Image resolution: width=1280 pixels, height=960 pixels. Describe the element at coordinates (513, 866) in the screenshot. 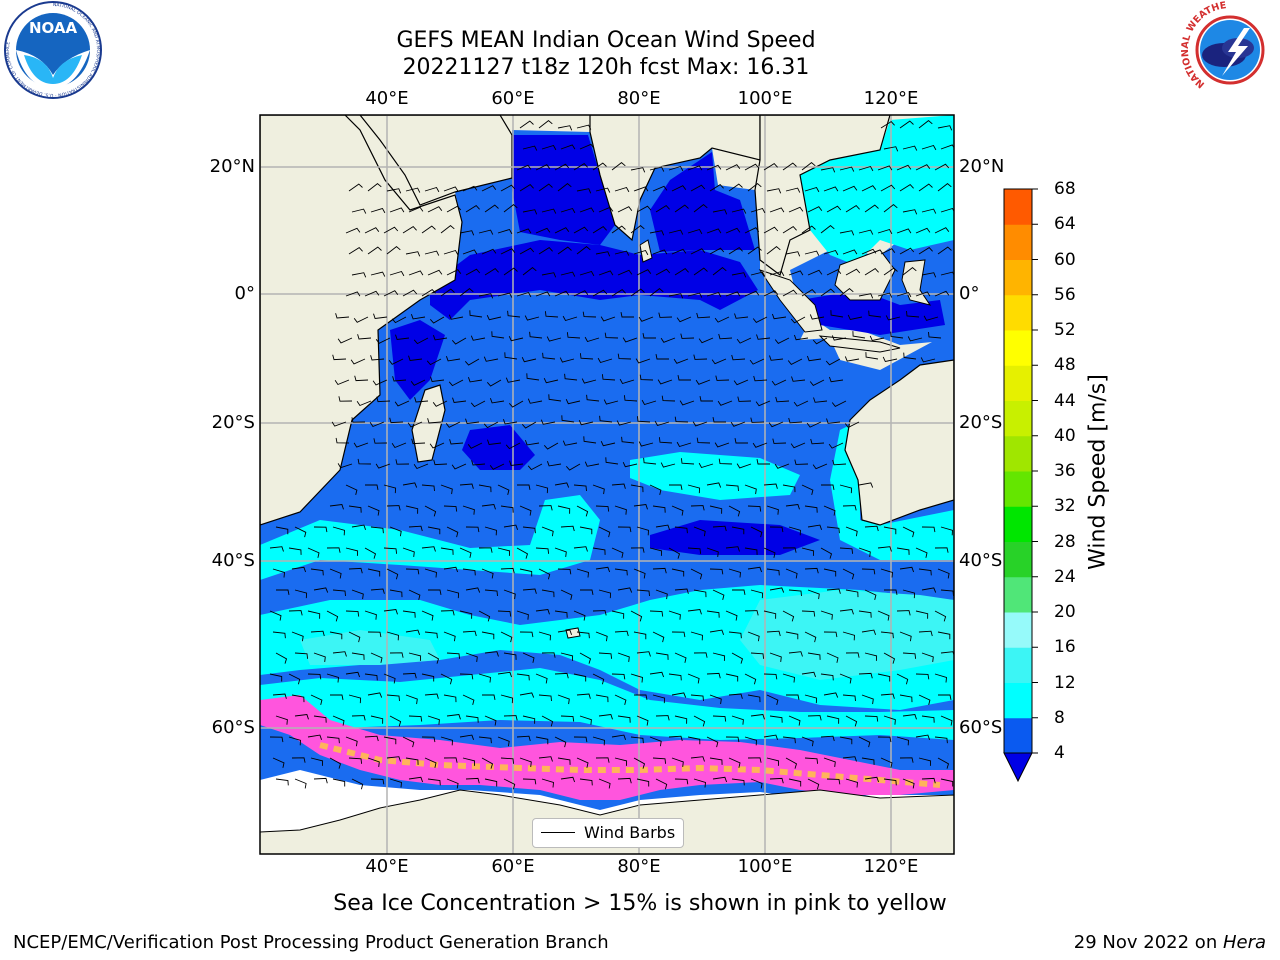

I see `lon-tick-bottom: 60°E` at that location.